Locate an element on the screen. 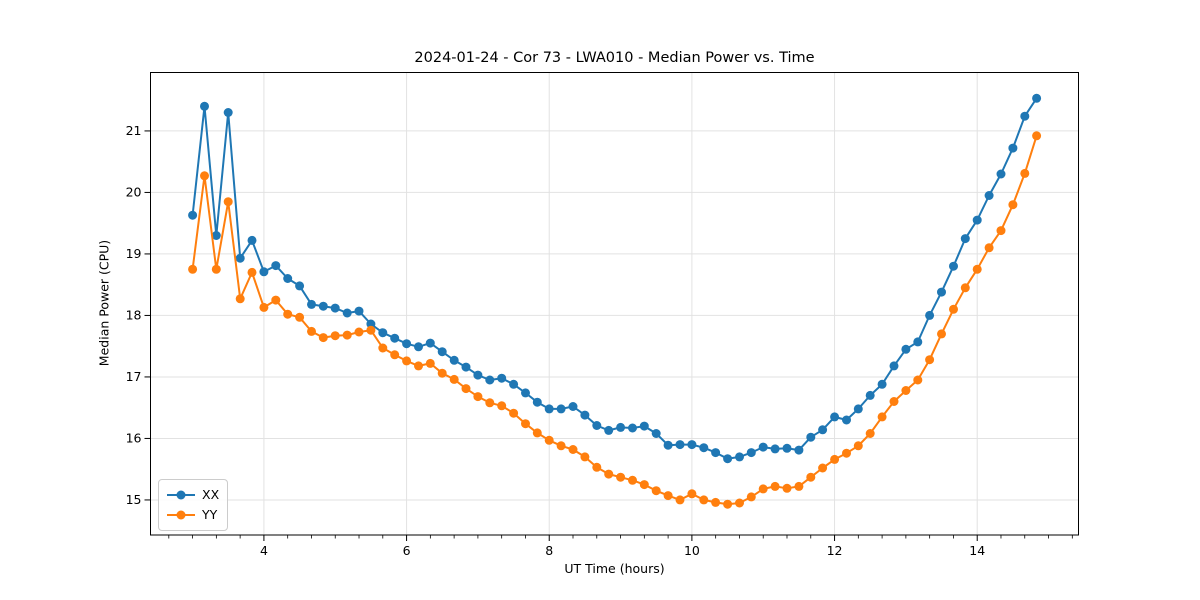  y-axis-label: Median Power (CPU) is located at coordinates (104, 303).